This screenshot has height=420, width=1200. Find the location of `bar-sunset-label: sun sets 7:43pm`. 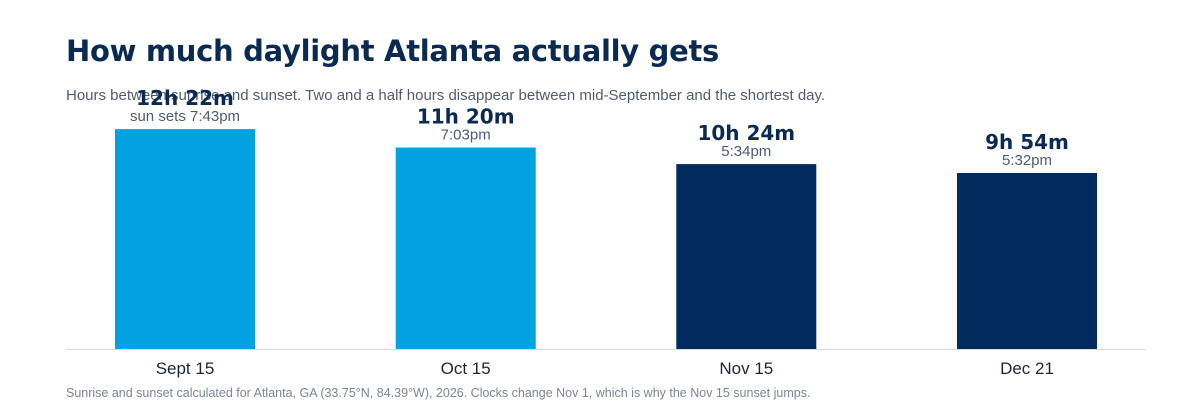

bar-sunset-label: sun sets 7:43pm is located at coordinates (185, 116).